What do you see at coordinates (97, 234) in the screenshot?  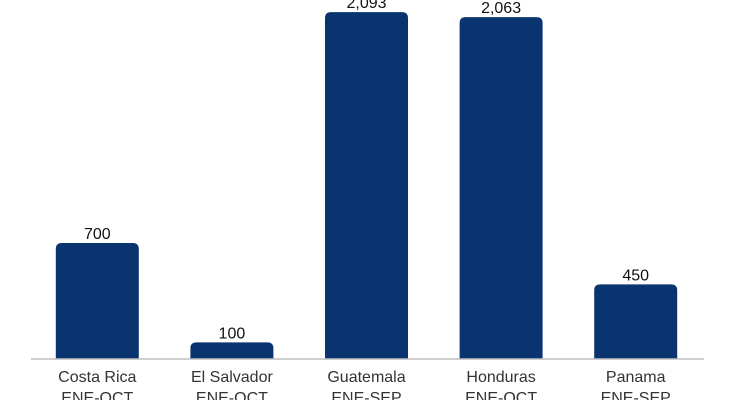 I see `value-label: 700` at bounding box center [97, 234].